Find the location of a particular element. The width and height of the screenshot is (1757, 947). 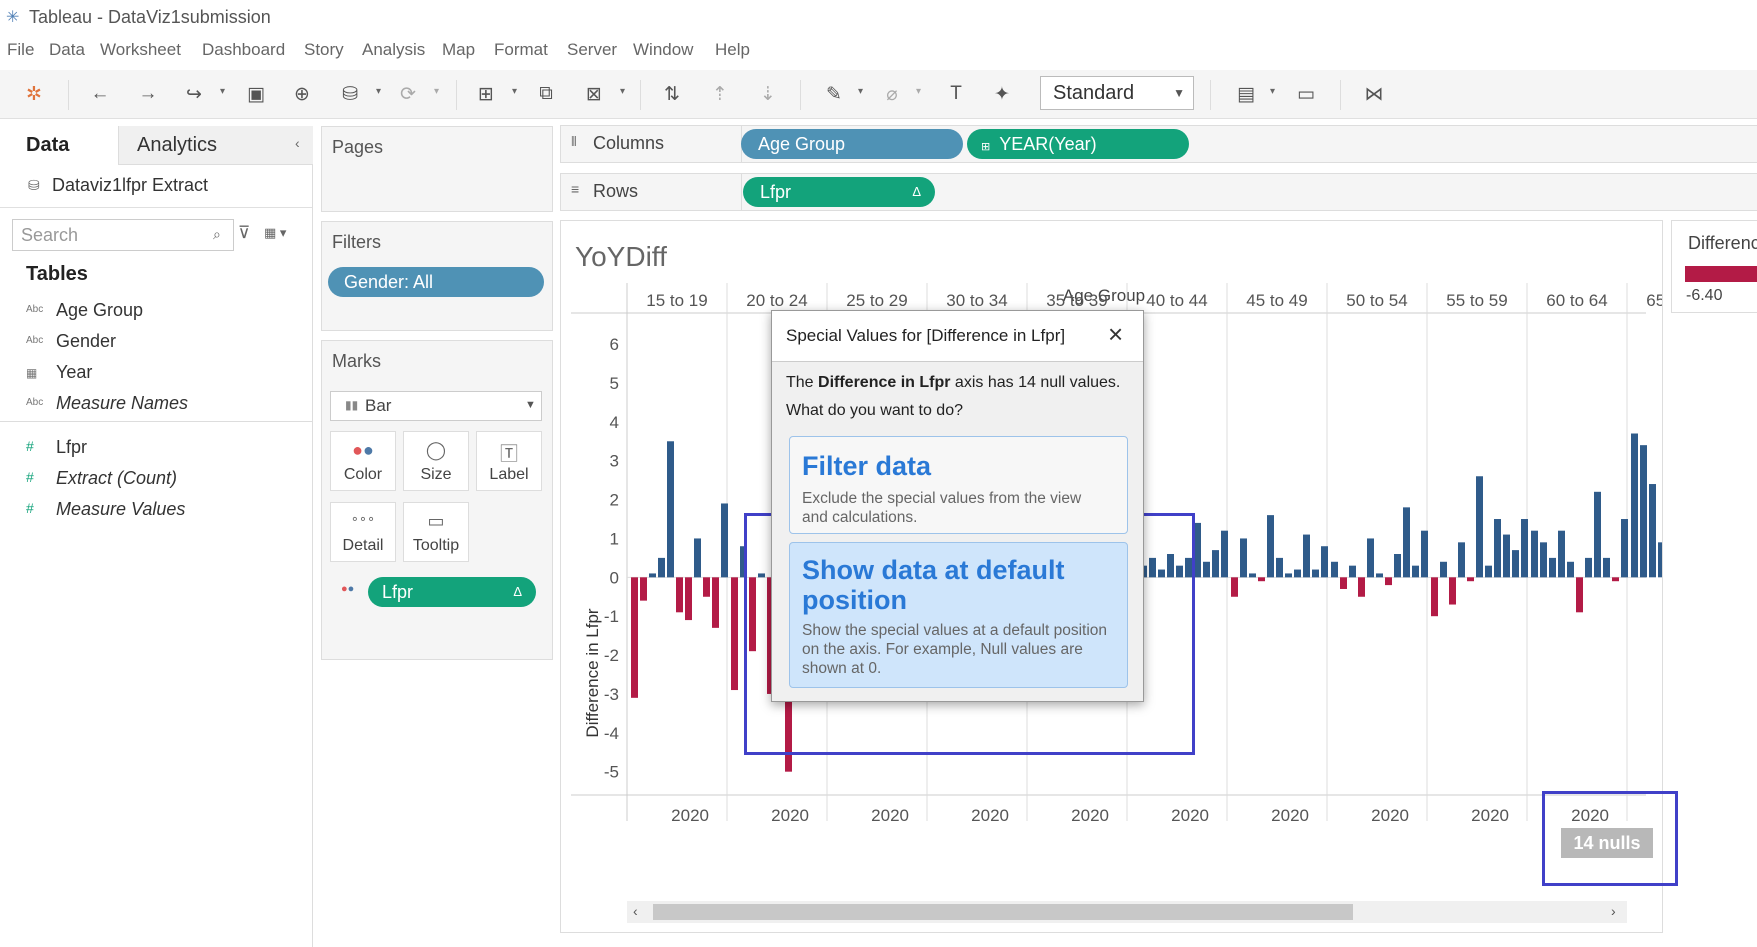

undo-icon: ← is located at coordinates (100, 93).